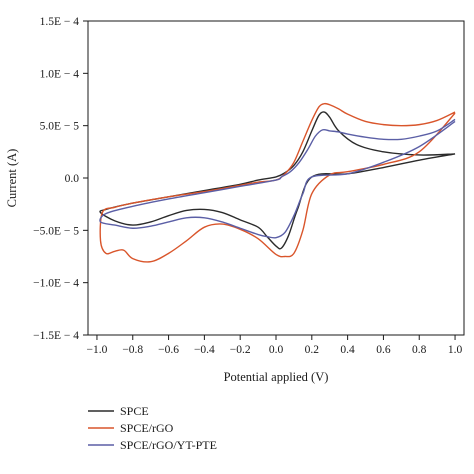  I want to click on x-tick-label: 0.8, so click(419, 350).